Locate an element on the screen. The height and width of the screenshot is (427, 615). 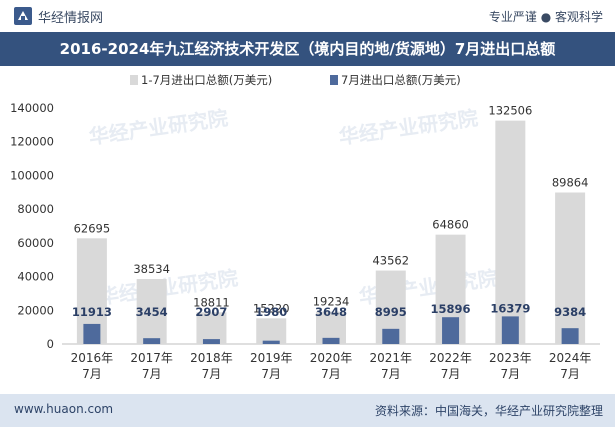
y-tick-label: 80000 is located at coordinates (35, 209).